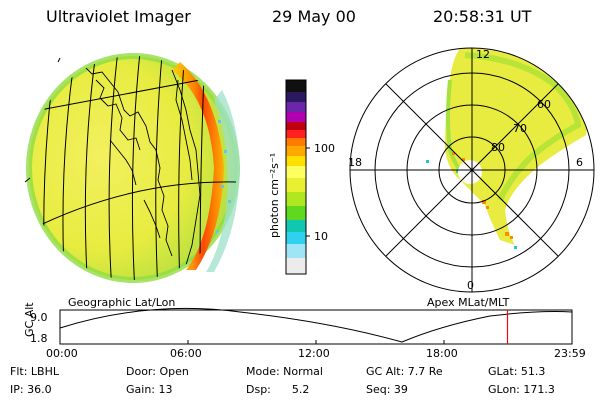  I want to click on info-mode: Mode: Normal, so click(284, 371).